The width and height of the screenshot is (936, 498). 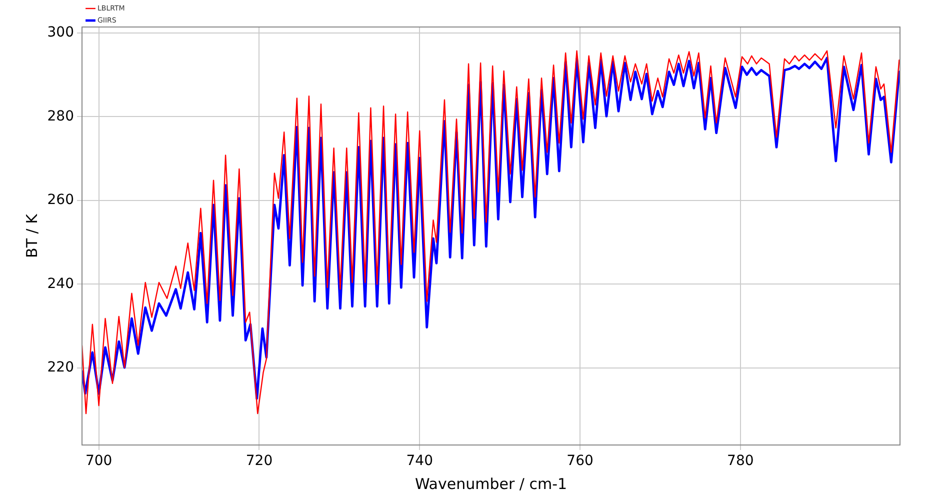 I want to click on x-tick-label: 760, so click(x=580, y=461).